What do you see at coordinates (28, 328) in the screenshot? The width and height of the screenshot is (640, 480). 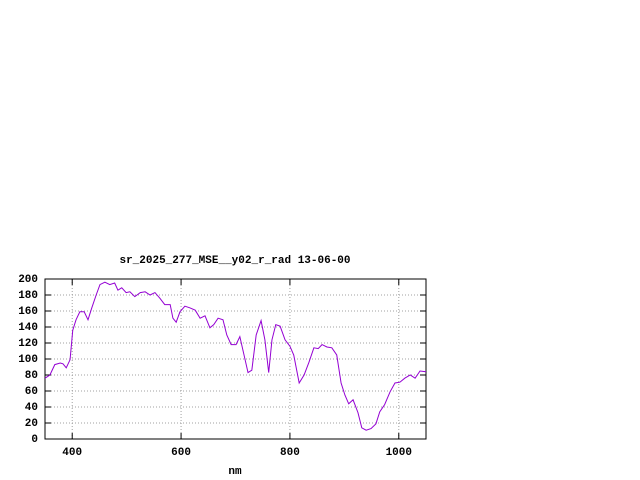 I see `y-tick-label: 140` at bounding box center [28, 328].